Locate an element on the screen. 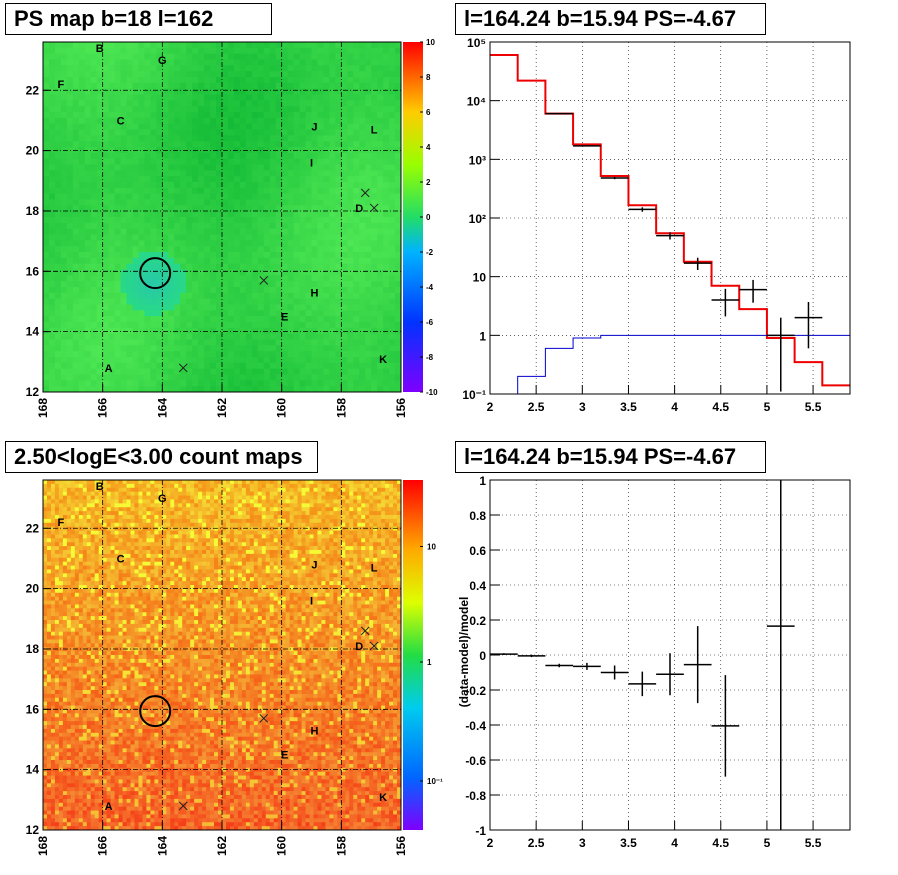 This screenshot has width=898, height=875. residual-y-axis-label: (data-model)/model is located at coordinates (464, 652).